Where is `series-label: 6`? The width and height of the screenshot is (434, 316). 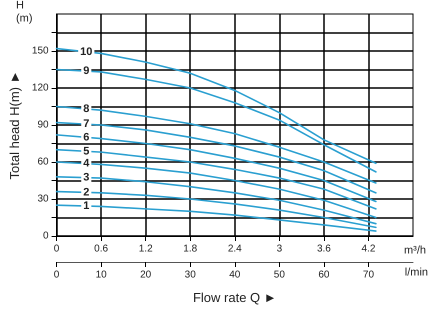 series-label: 6 is located at coordinates (86, 137).